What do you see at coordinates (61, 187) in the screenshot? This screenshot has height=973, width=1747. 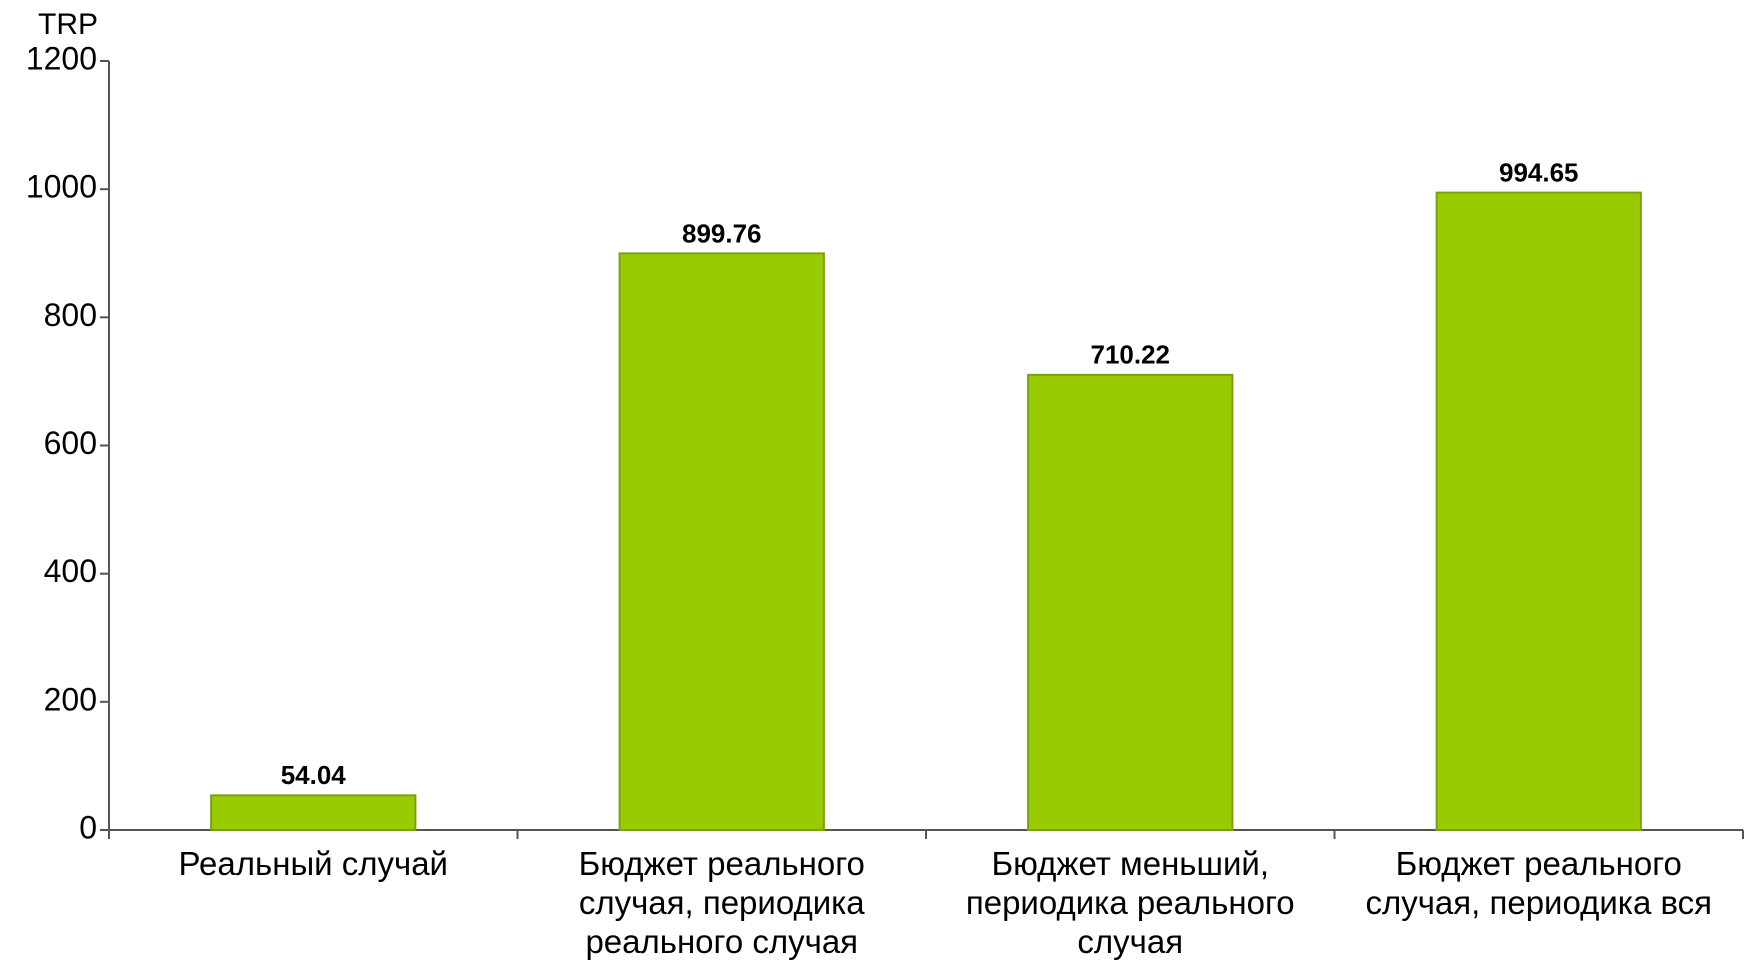 I see `y-tick-label: 1000` at bounding box center [61, 187].